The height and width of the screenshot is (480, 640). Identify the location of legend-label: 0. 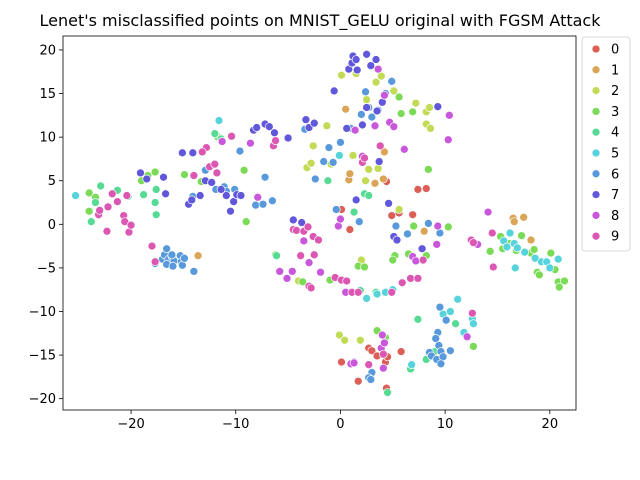
(615, 50).